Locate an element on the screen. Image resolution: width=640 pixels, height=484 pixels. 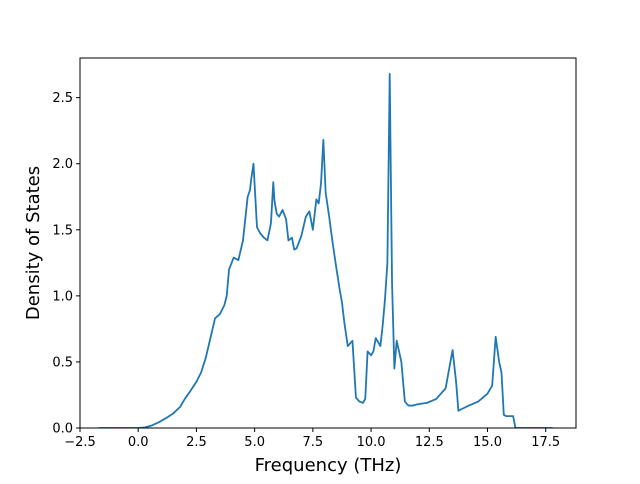
x-tick-label: 2.5 is located at coordinates (196, 442).